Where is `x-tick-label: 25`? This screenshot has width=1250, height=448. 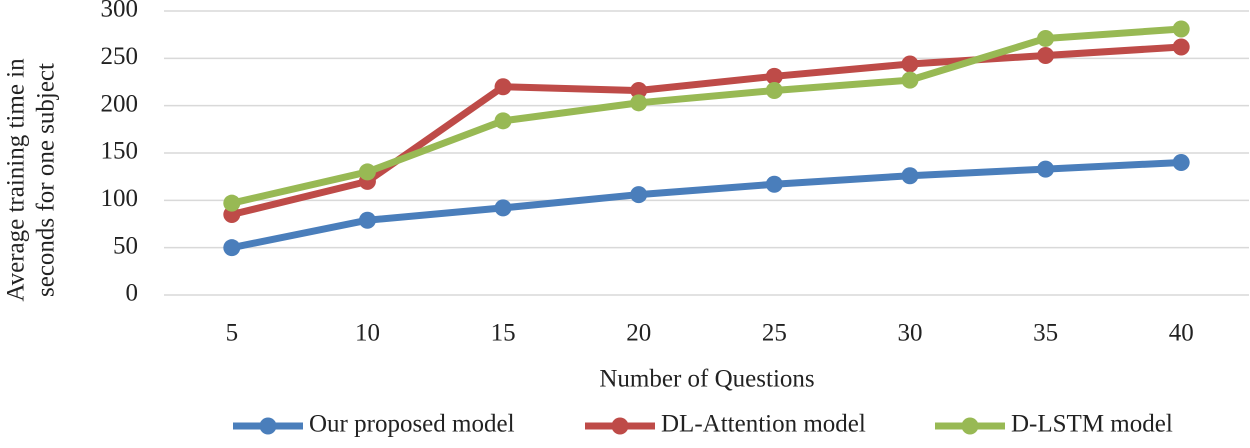
x-tick-label: 25 is located at coordinates (774, 333).